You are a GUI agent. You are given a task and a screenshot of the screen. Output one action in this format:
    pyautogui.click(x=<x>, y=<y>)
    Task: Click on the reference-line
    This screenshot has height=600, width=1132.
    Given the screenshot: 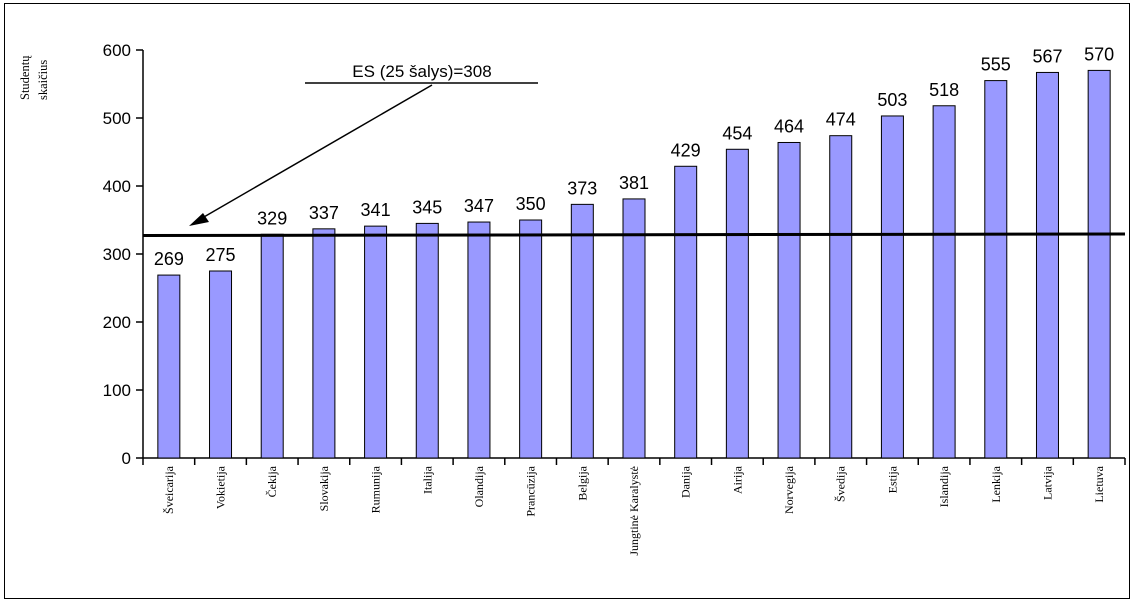 What is the action you would take?
    pyautogui.click(x=634, y=234)
    